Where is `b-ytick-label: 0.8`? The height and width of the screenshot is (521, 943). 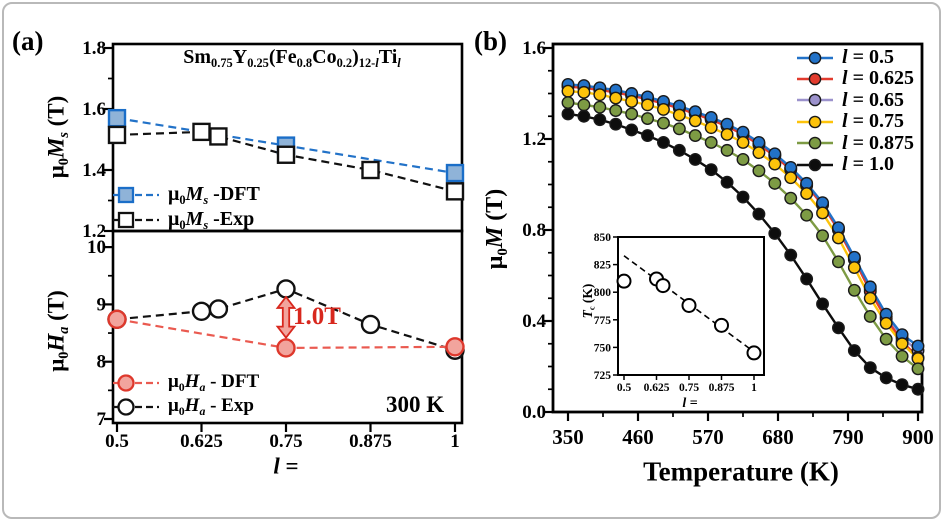 b-ytick-label: 0.8 is located at coordinates (534, 230).